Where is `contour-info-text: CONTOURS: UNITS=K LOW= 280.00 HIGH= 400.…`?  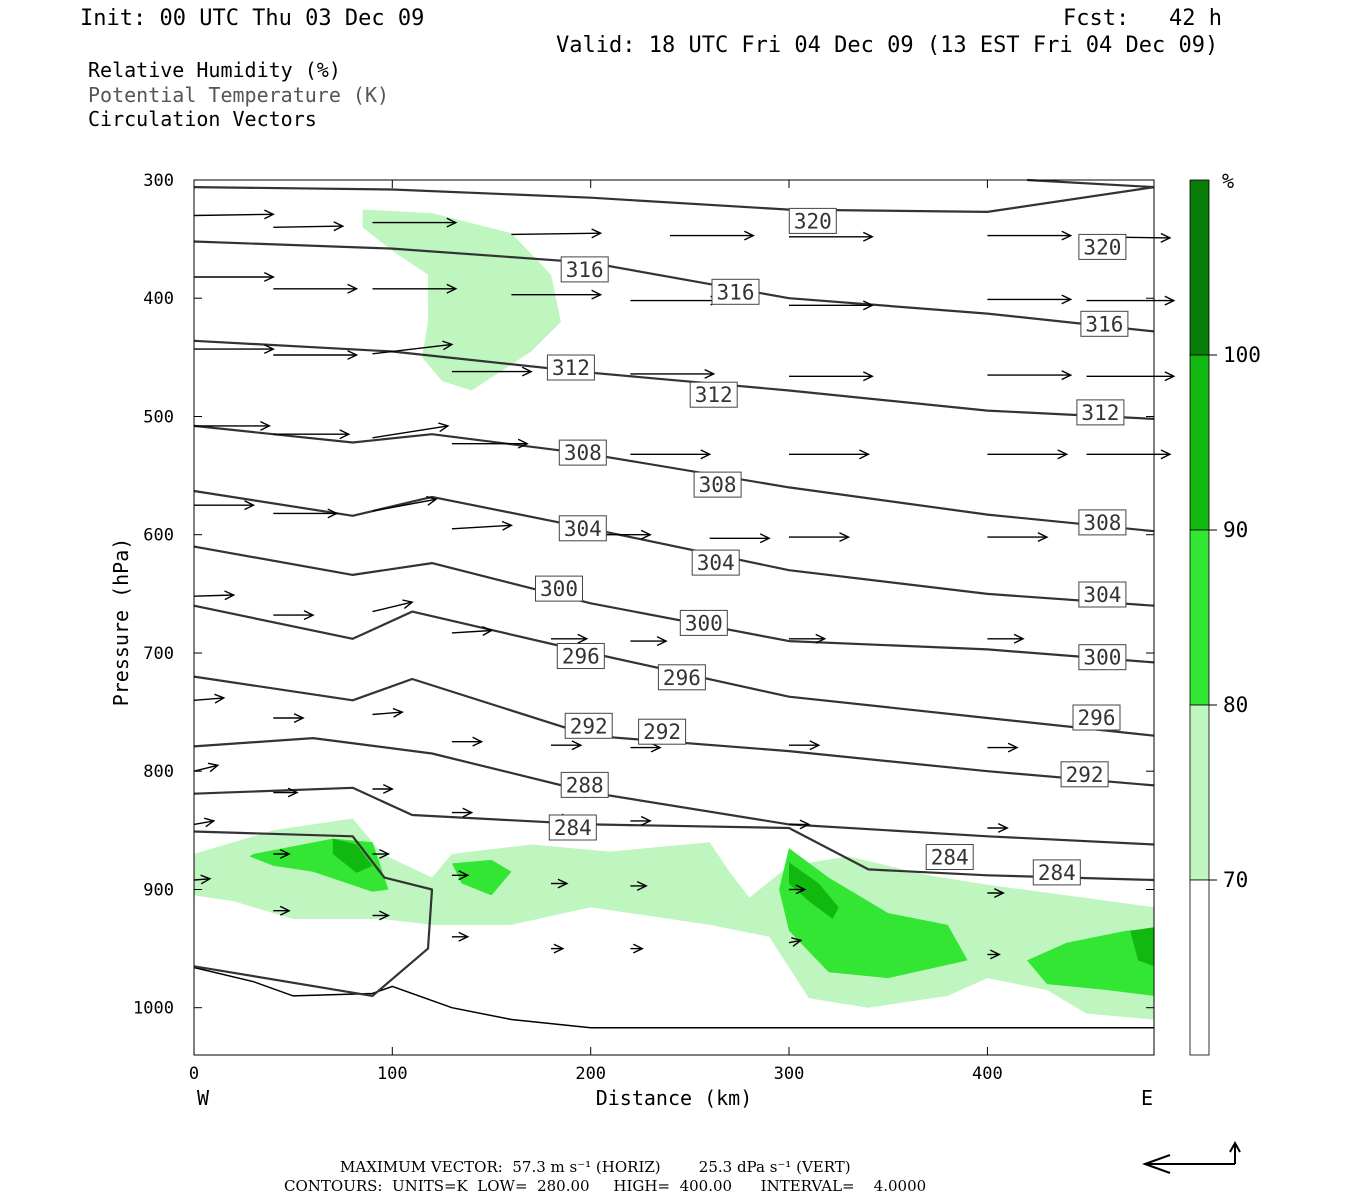
contour-info-text: CONTOURS: UNITS=K LOW= 280.00 HIGH= 400.… is located at coordinates (605, 1186).